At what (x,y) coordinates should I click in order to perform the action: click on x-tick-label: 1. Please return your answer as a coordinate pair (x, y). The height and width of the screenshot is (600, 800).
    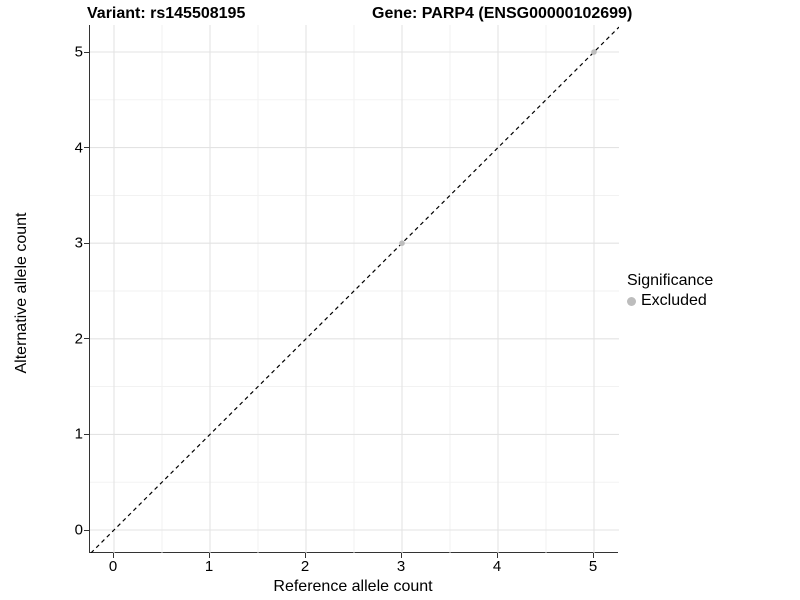
    Looking at the image, I should click on (209, 566).